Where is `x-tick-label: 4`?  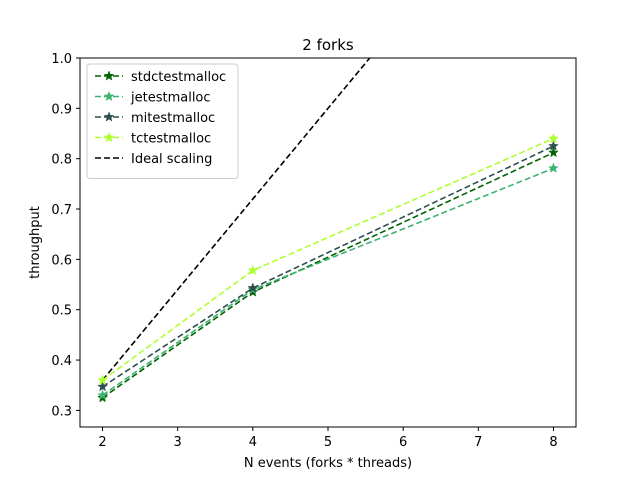
x-tick-label: 4 is located at coordinates (253, 442).